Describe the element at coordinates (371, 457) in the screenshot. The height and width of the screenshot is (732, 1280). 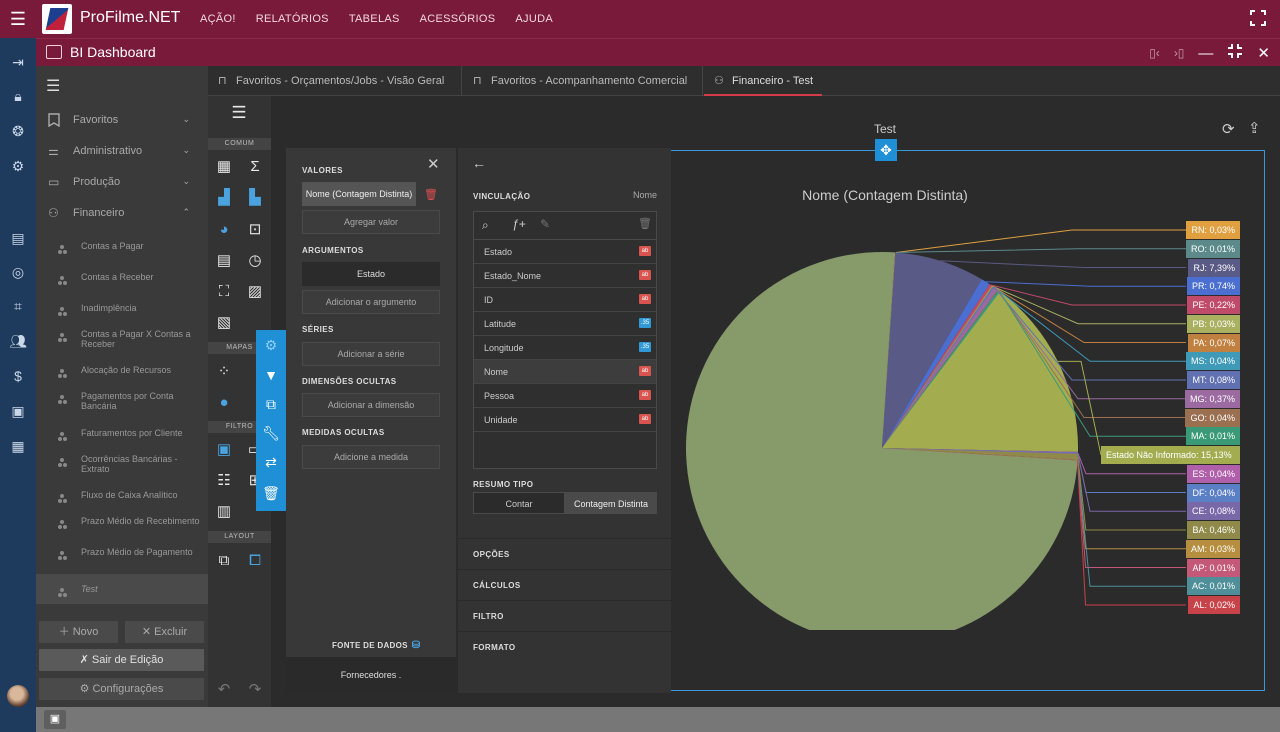
I see `adicione-medida-button: Adicione a medida` at that location.